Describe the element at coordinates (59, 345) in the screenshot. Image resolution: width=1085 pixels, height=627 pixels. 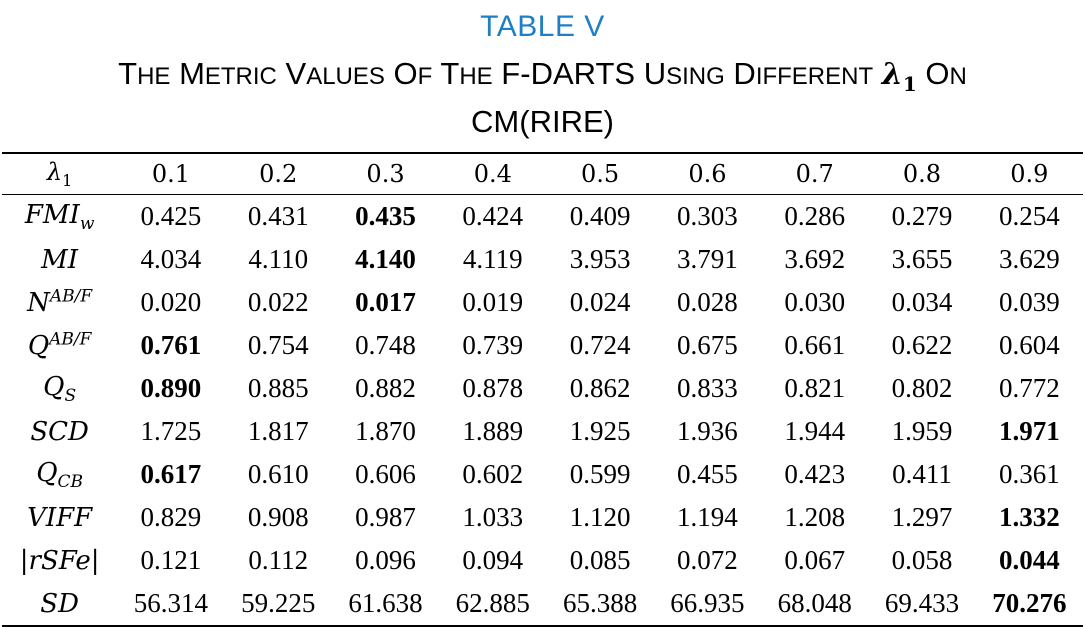
I see `metric-label: QAB/F` at that location.